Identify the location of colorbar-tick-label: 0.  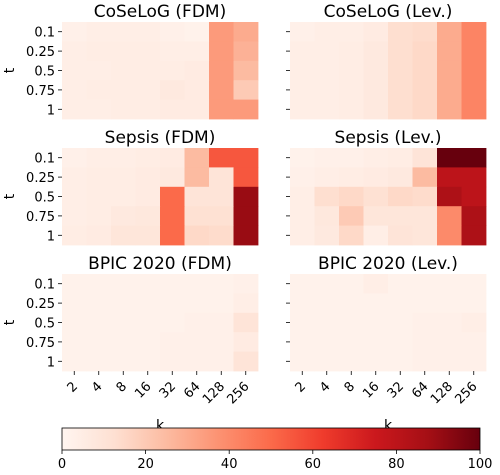
(62, 464).